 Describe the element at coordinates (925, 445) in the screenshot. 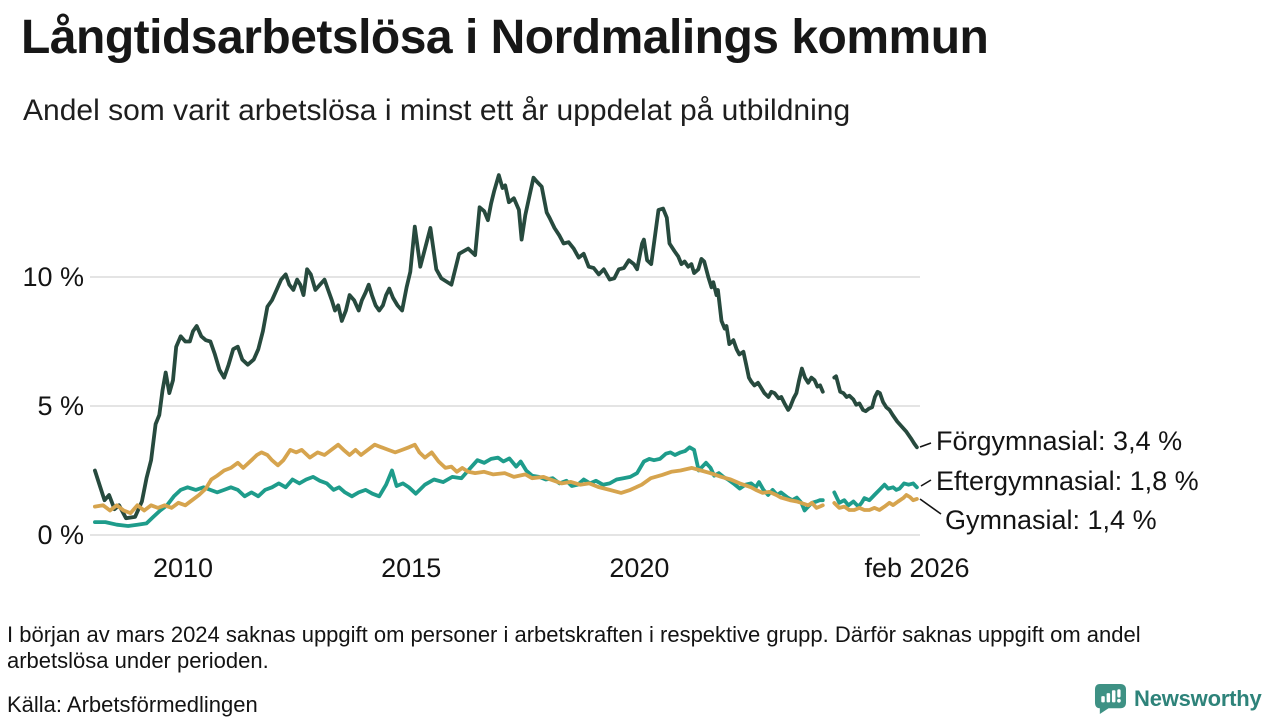

I see `label-connector-forgymnasial` at that location.